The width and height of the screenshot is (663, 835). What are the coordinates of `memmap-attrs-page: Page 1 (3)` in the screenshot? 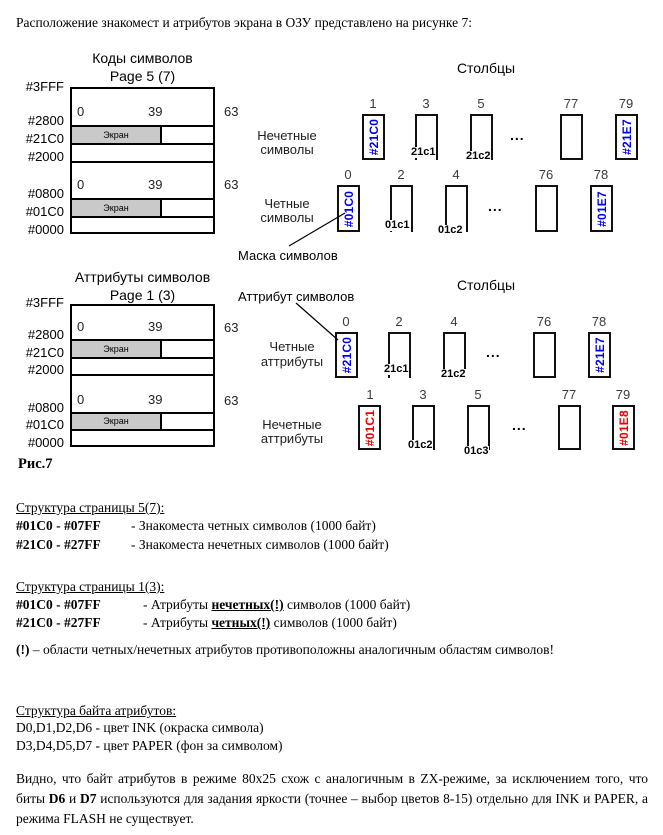 It's located at (142, 295).